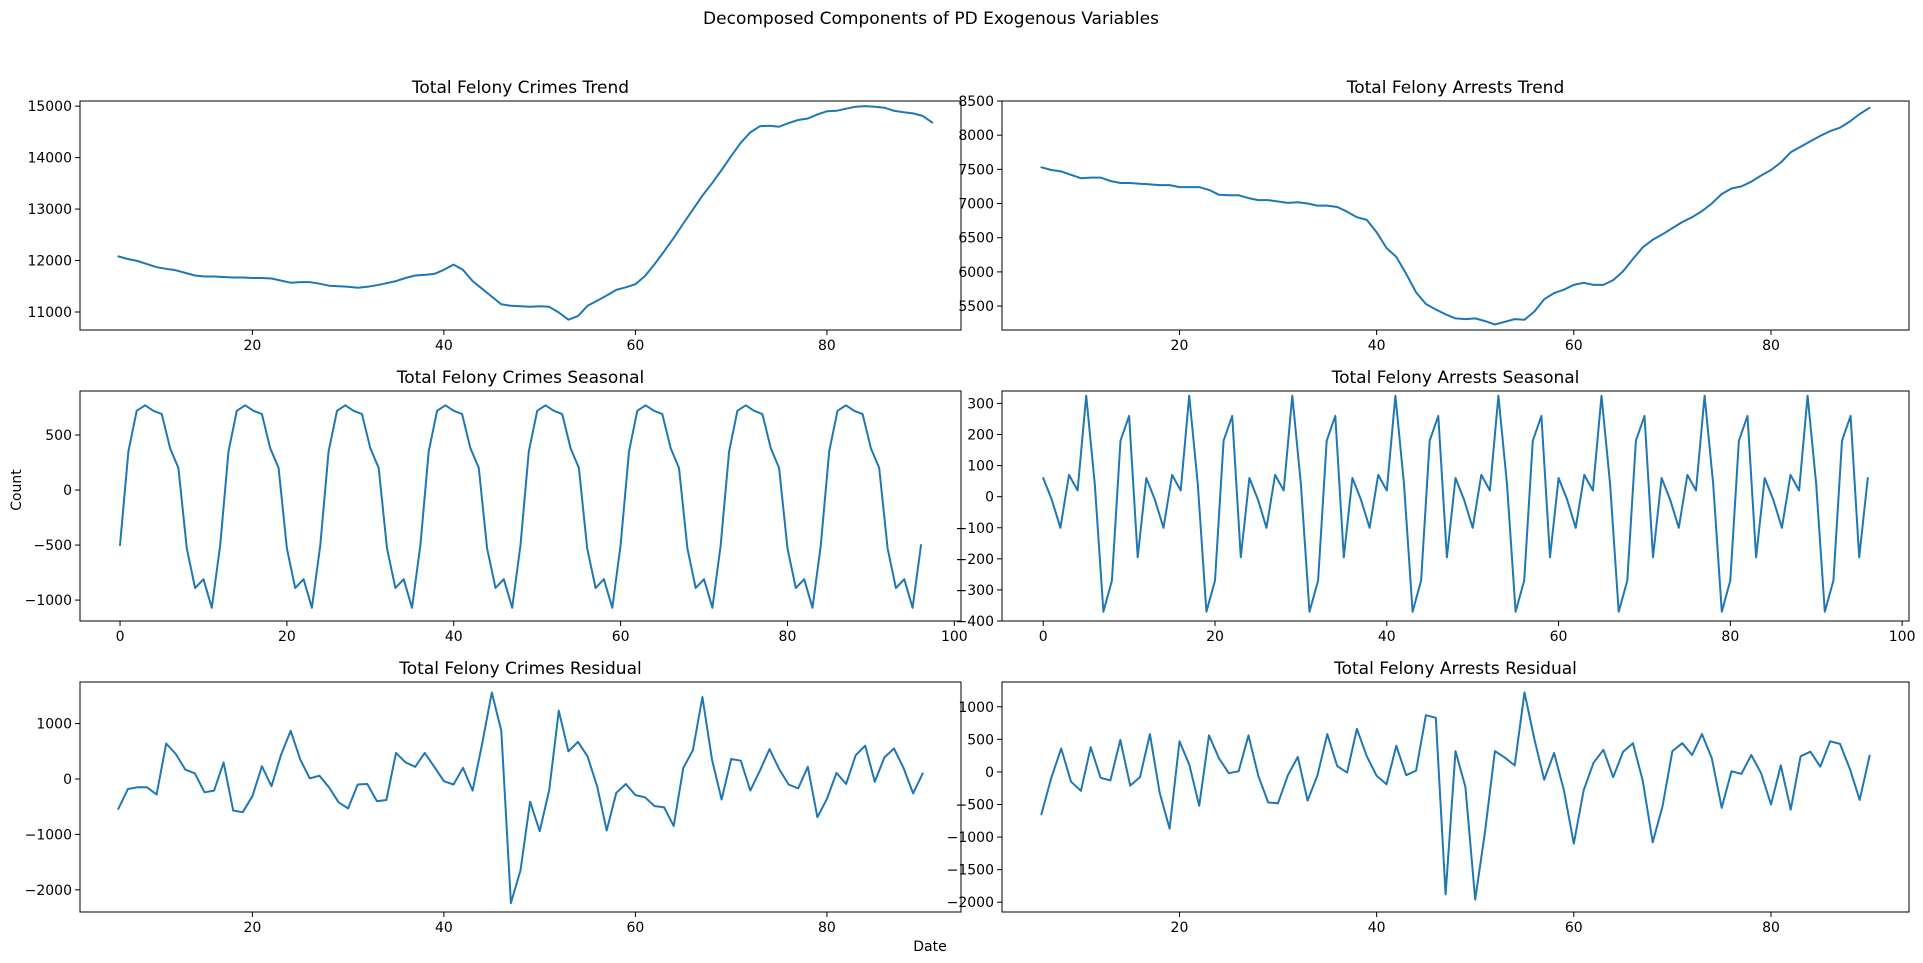  What do you see at coordinates (17, 490) in the screenshot?
I see `figure-y-label: Count` at bounding box center [17, 490].